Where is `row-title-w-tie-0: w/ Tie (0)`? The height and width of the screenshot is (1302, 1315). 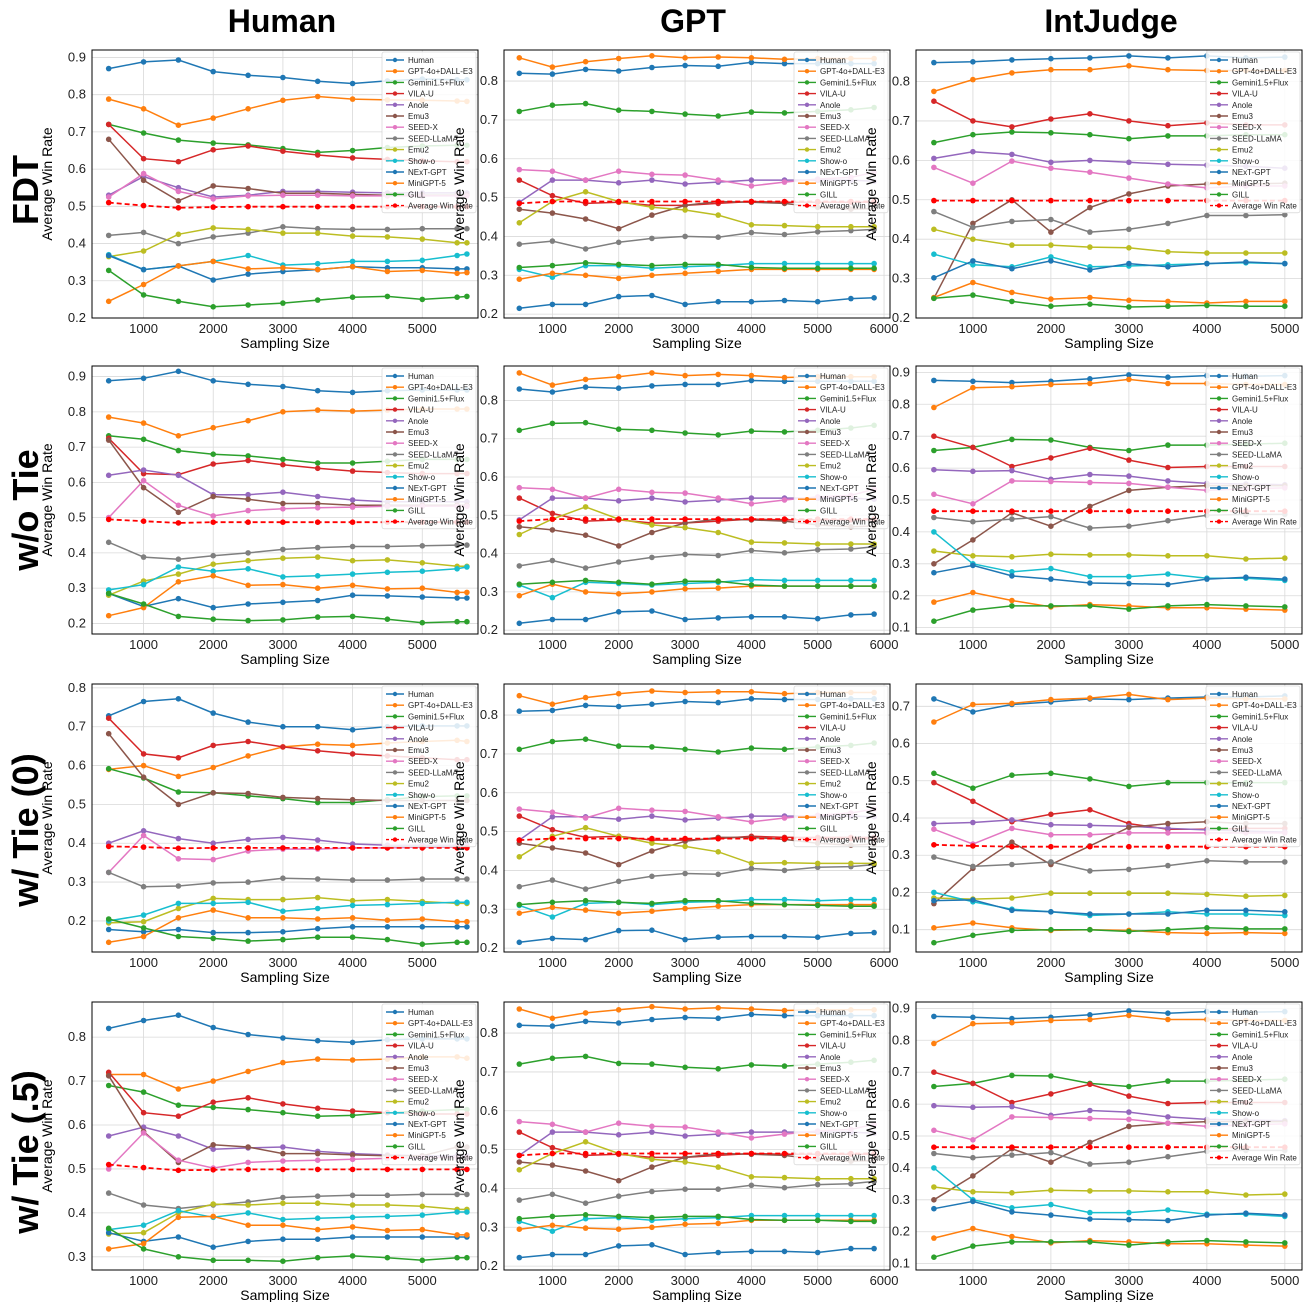
row-title-w-tie-0: w/ Tie (0) is located at coordinates (25, 830).